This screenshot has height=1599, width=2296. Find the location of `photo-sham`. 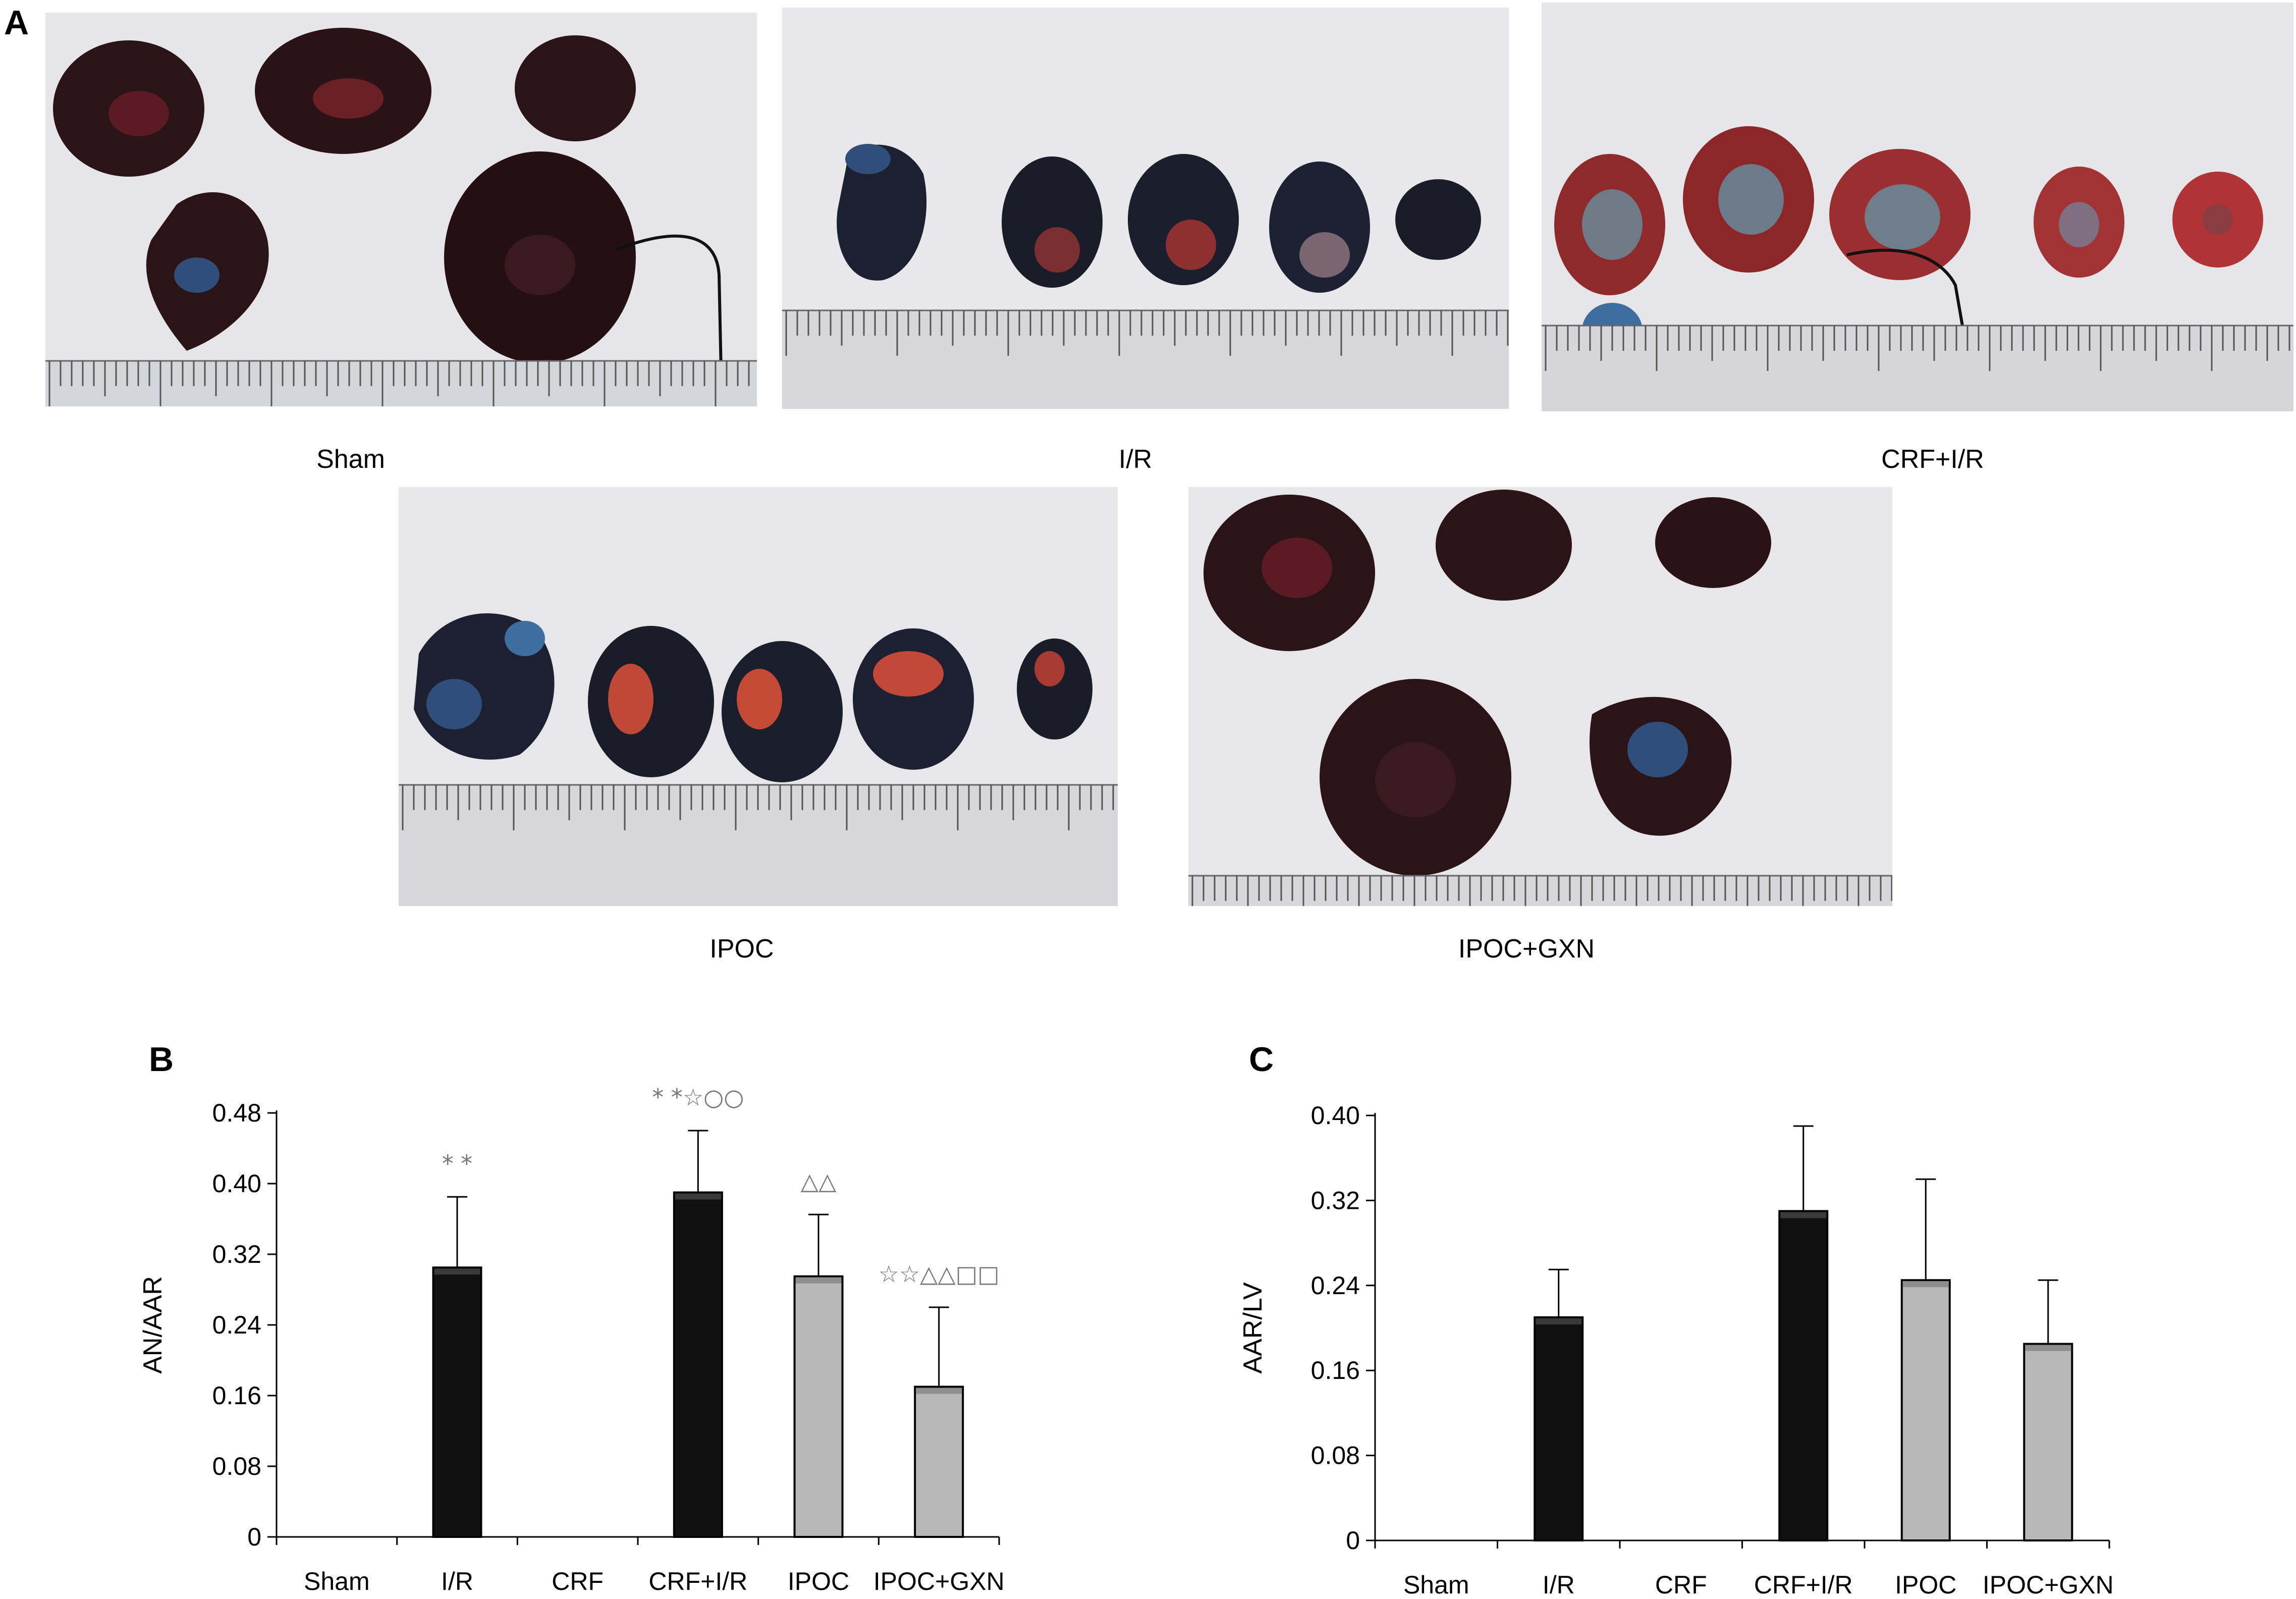

photo-sham is located at coordinates (401, 209).